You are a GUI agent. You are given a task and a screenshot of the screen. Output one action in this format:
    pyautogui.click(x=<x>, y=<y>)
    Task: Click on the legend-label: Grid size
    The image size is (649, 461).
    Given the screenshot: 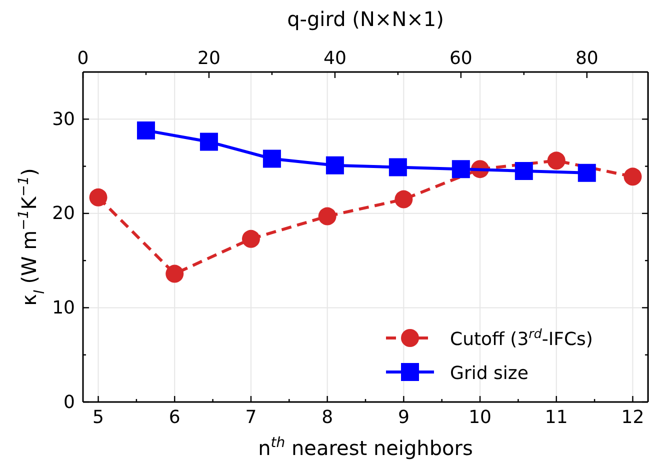 What is the action you would take?
    pyautogui.click(x=489, y=373)
    